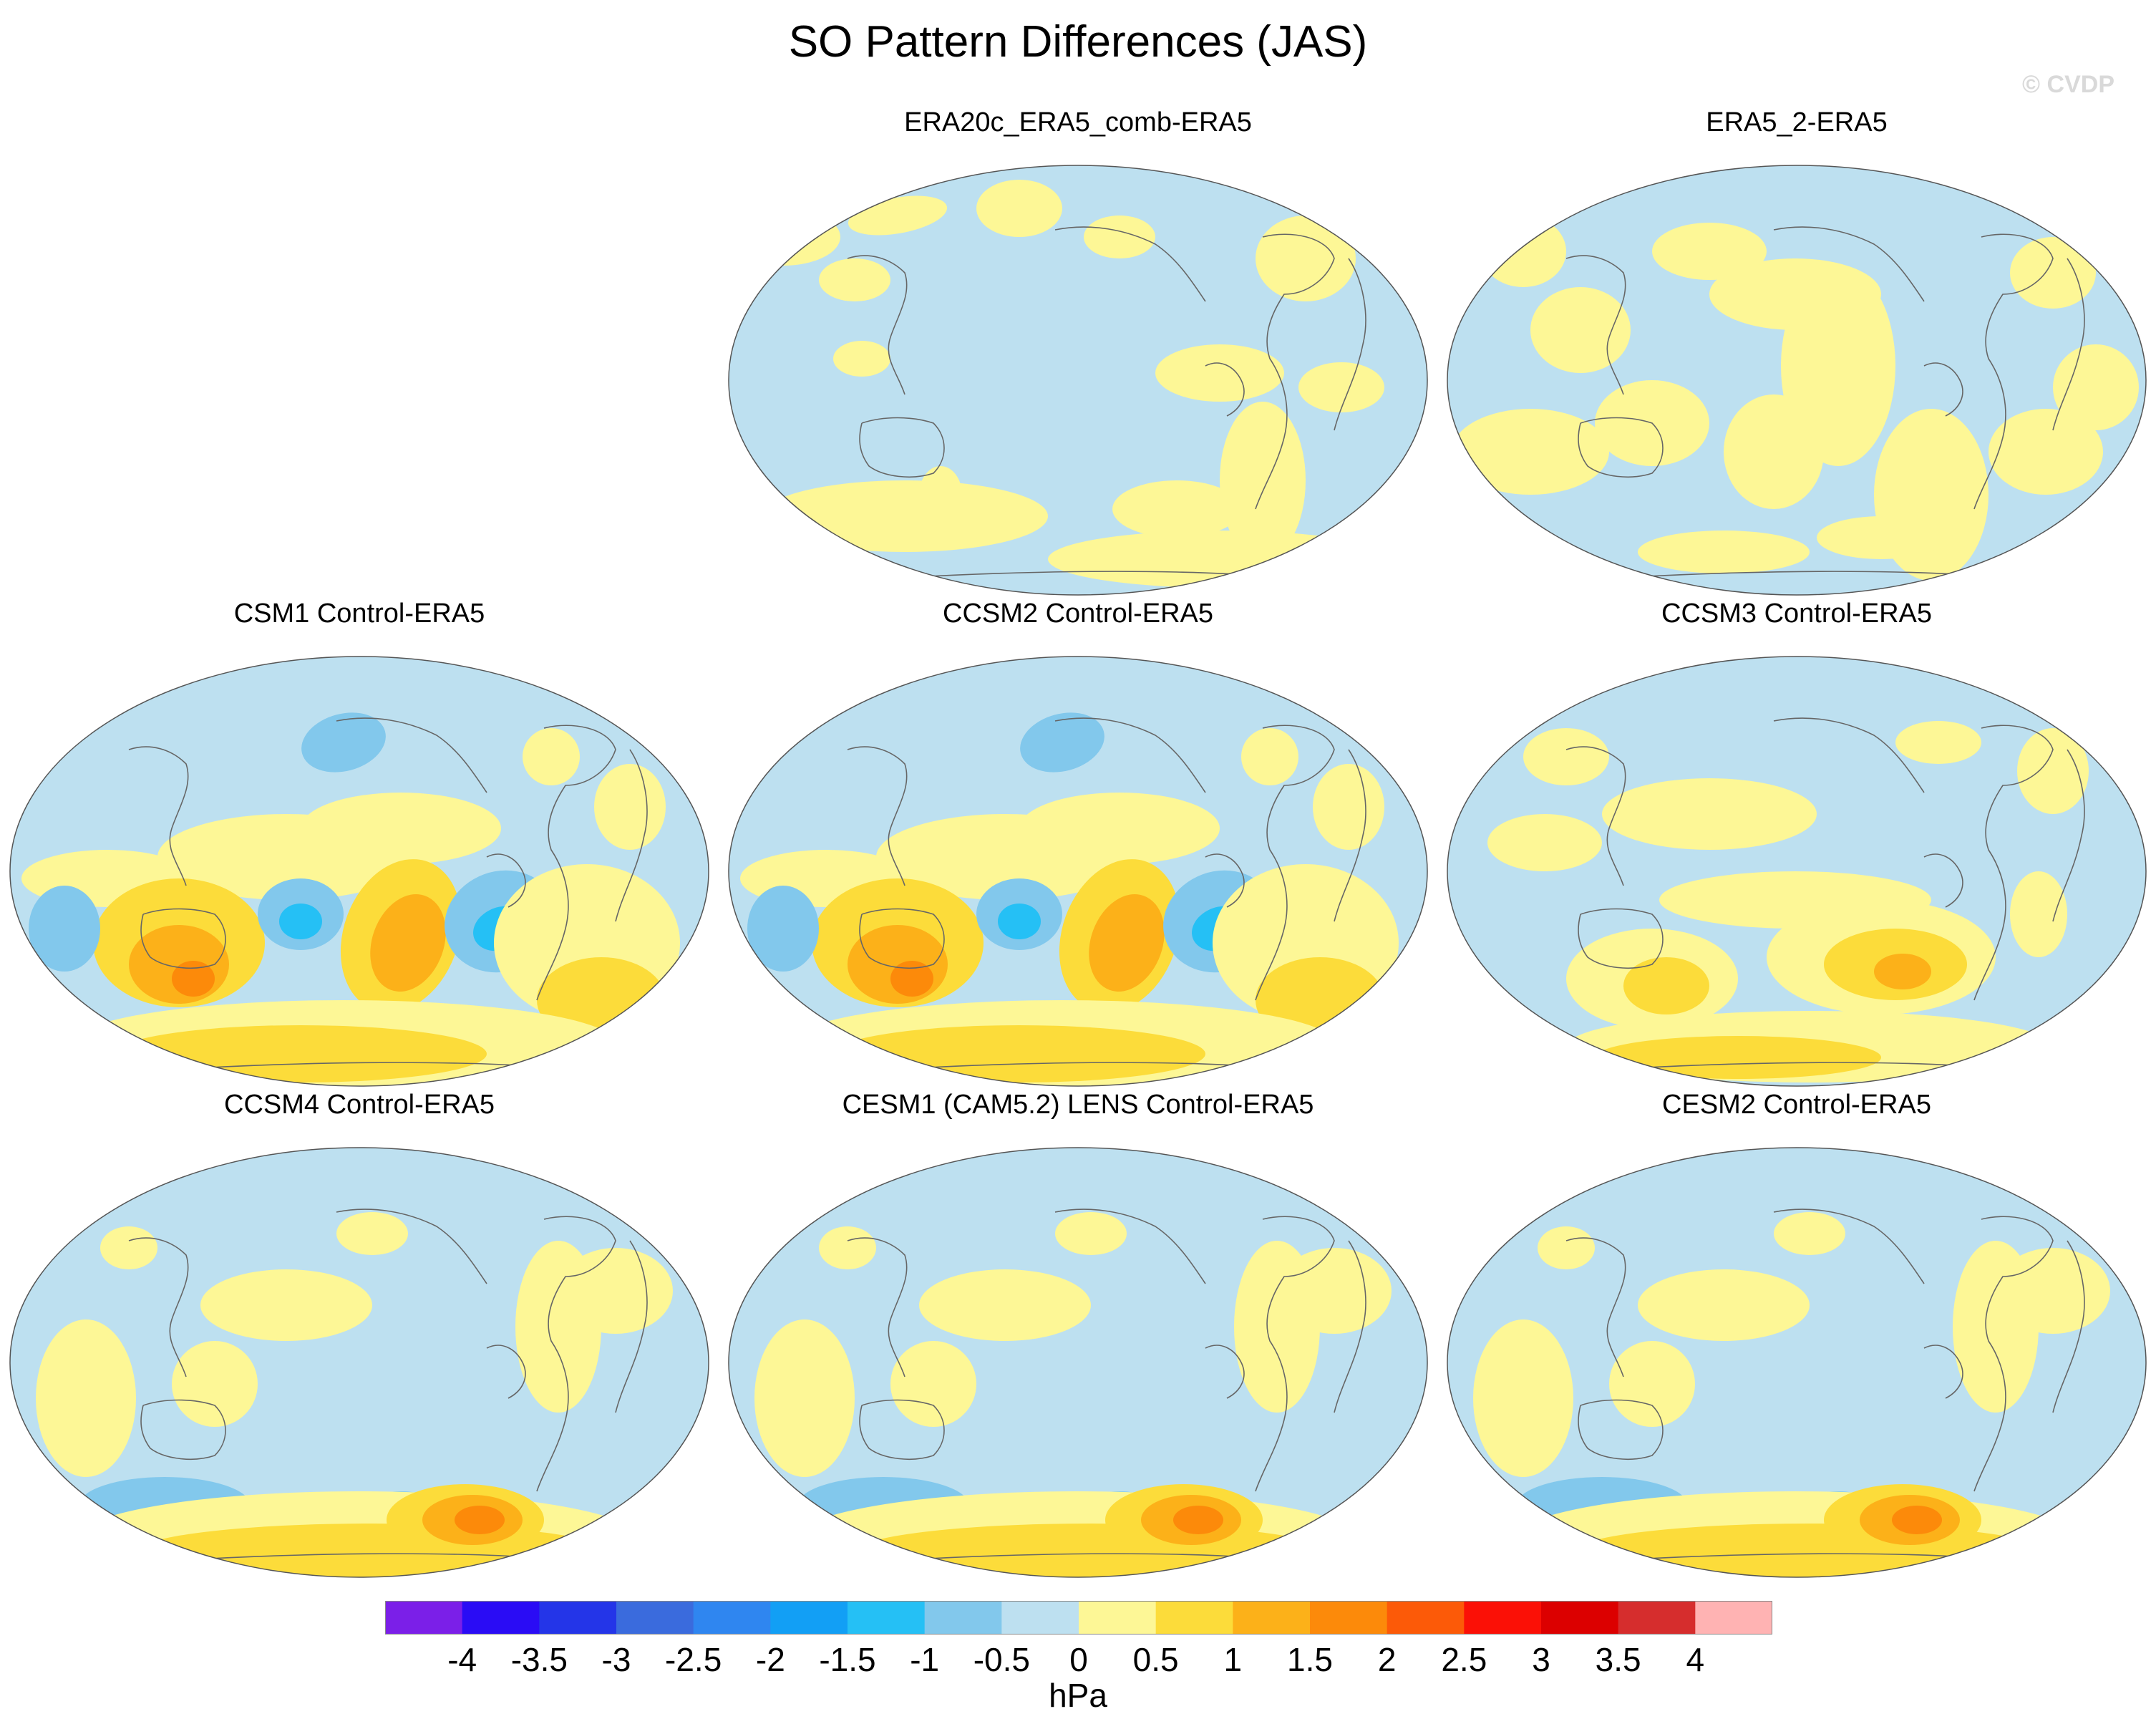  Describe the element at coordinates (1156, 1659) in the screenshot. I see `colorbar-tick-label: 0.5` at that location.